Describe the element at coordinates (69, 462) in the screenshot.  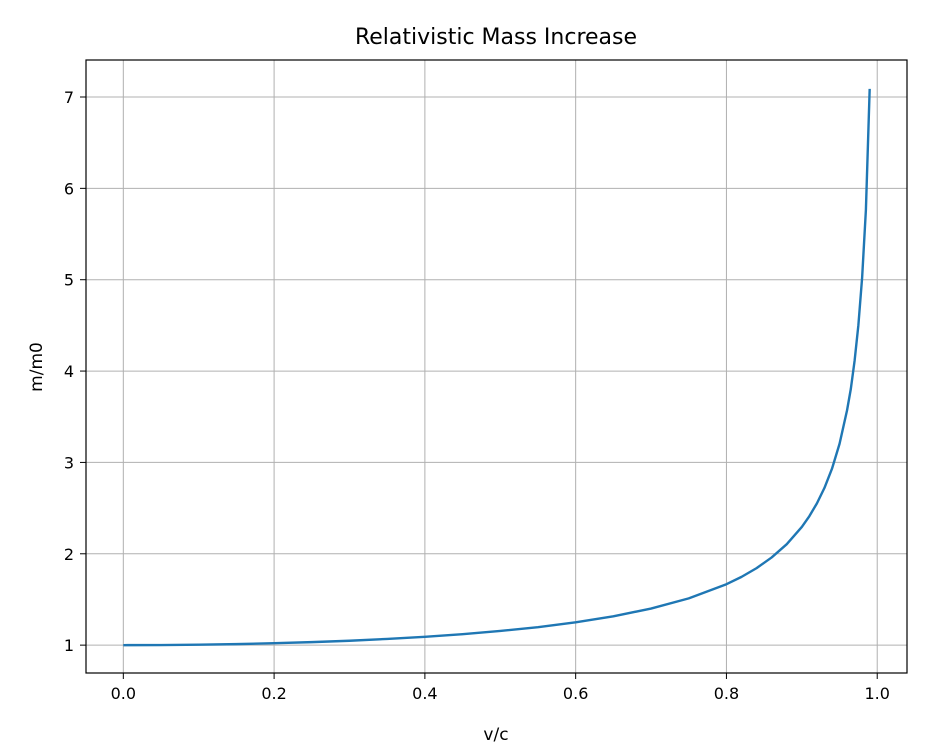
I see `y-tick-label: 3` at that location.